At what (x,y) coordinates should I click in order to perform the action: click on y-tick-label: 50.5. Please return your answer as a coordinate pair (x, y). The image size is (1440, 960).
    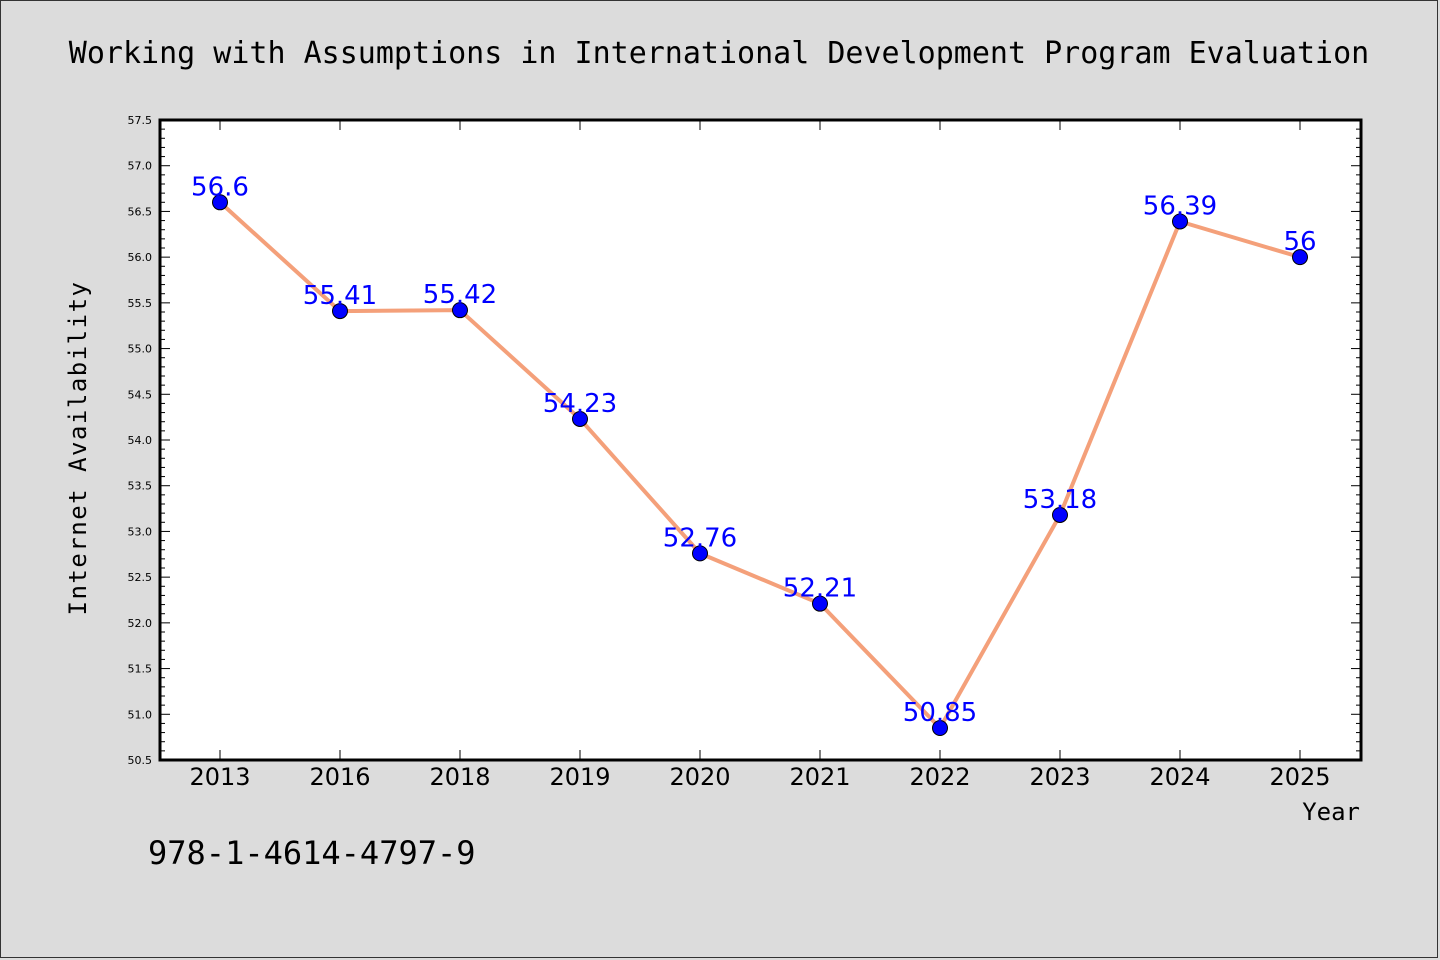
    Looking at the image, I should click on (140, 760).